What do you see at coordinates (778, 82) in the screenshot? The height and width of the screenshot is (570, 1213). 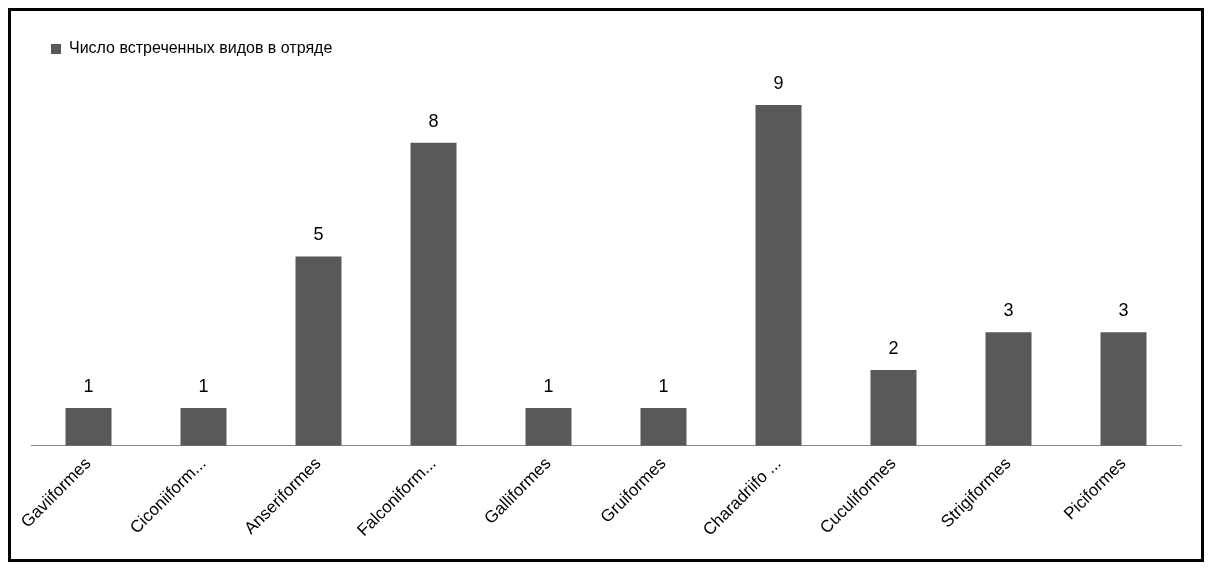 I see `data-label: 9` at bounding box center [778, 82].